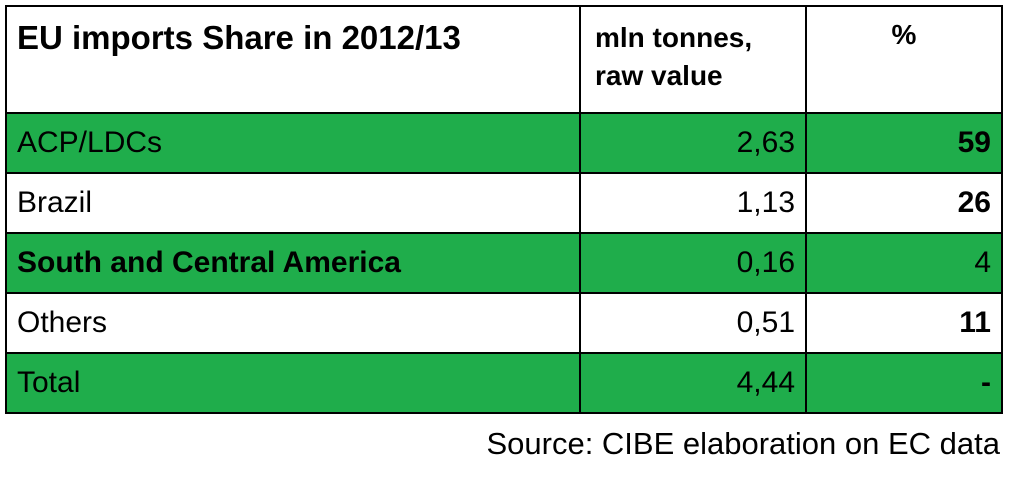 This screenshot has width=1024, height=494. I want to click on column-header-title: EU imports Share in 2012/13, so click(293, 59).